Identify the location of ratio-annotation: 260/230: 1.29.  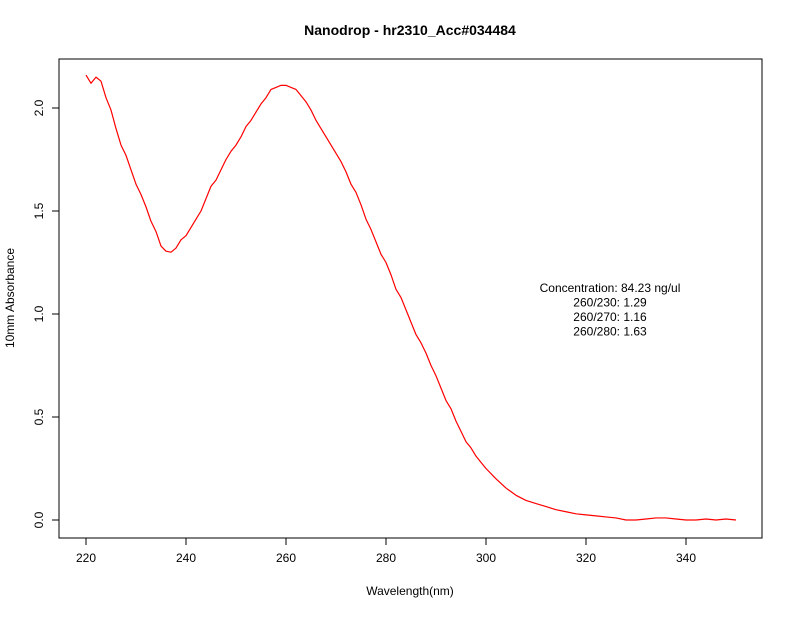
(610, 303).